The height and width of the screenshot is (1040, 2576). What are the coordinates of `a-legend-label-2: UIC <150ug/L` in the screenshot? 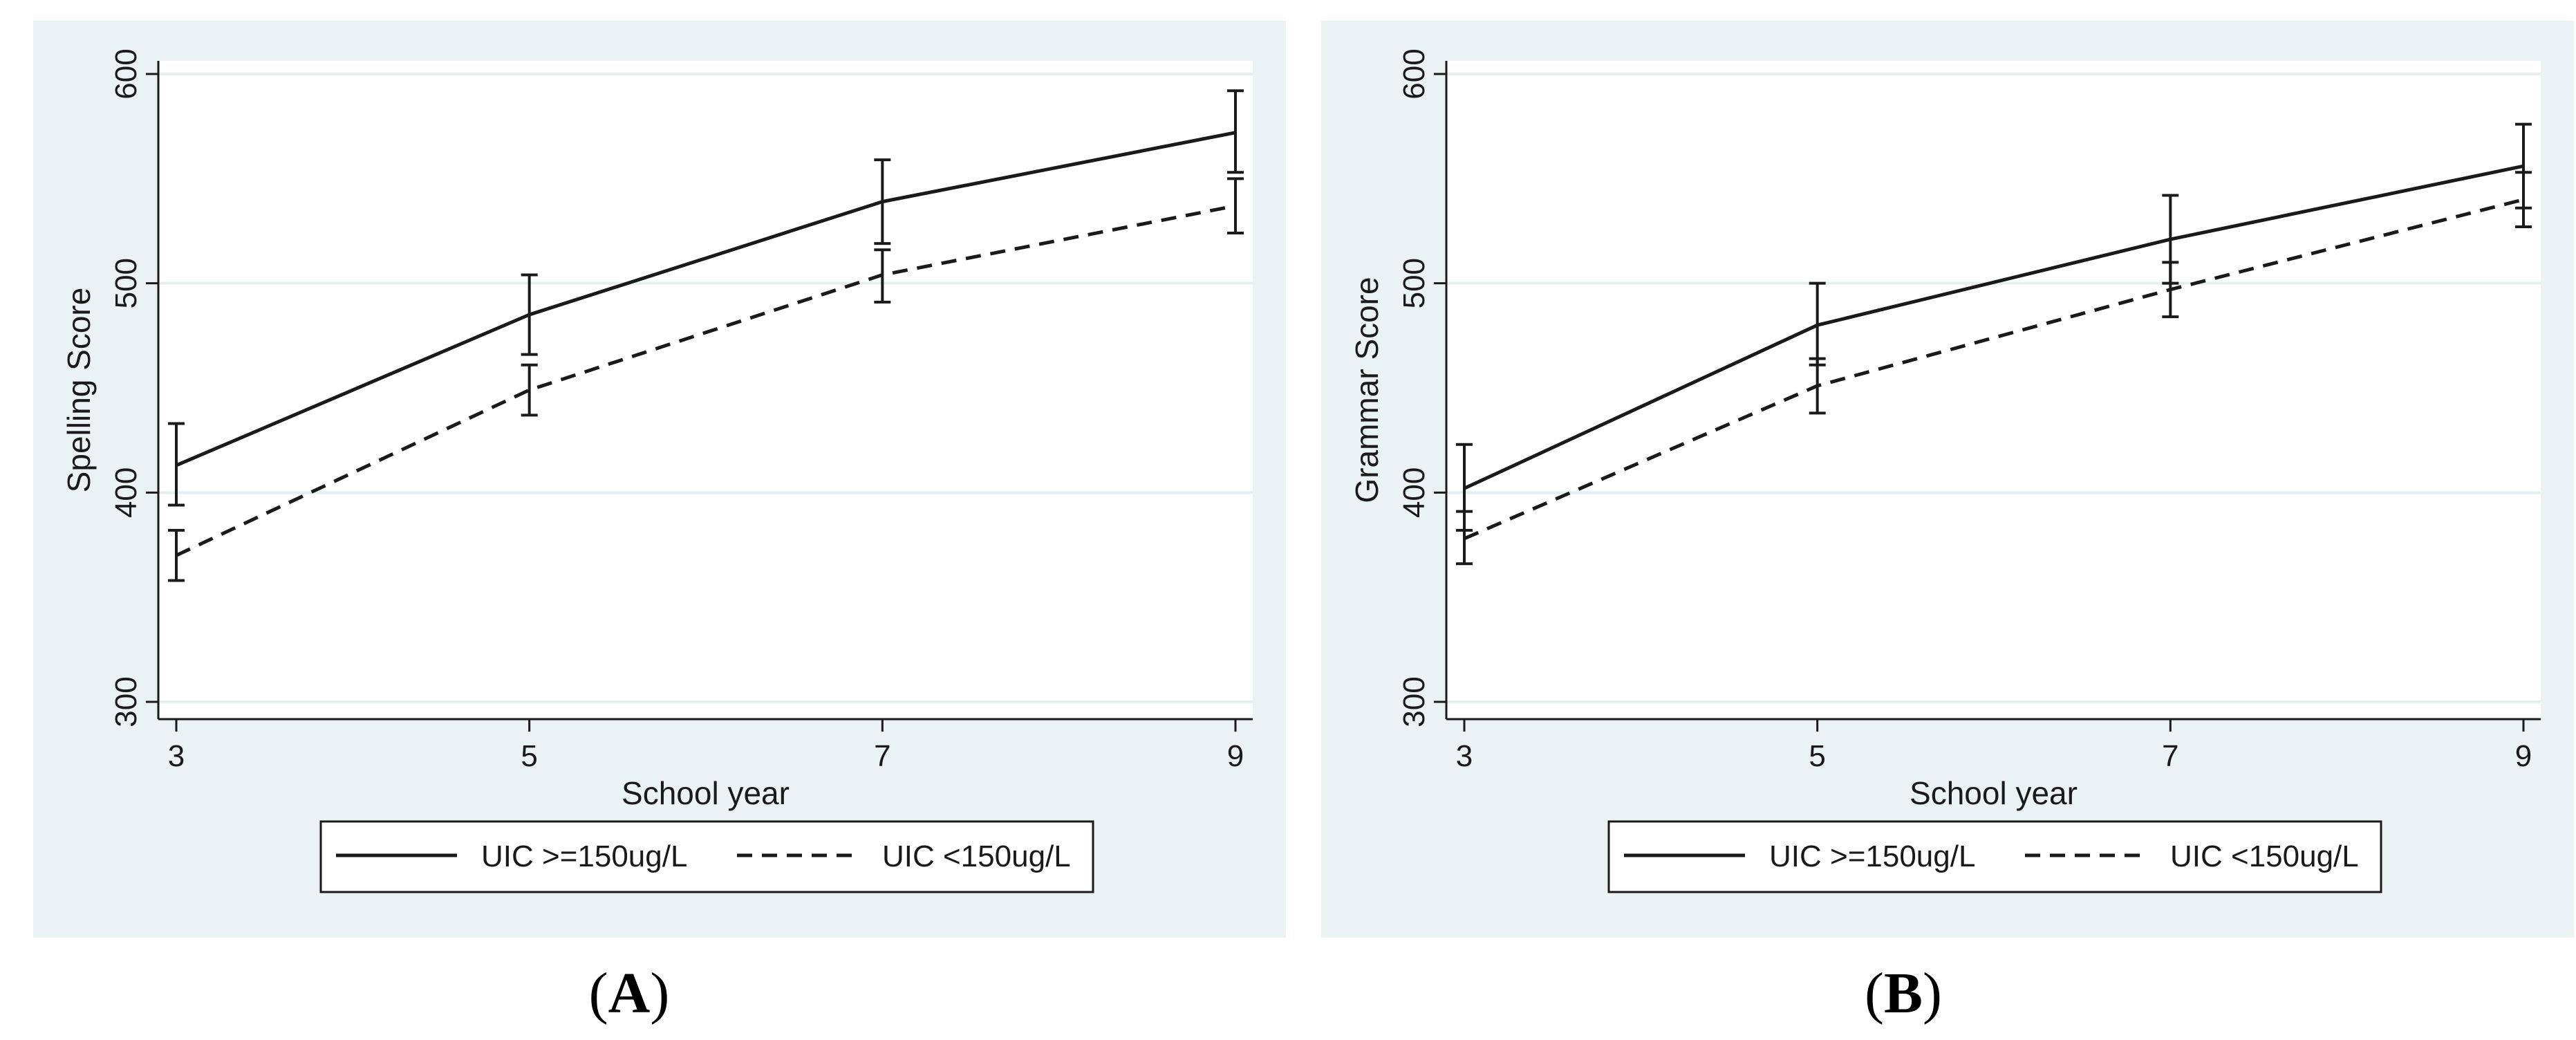 It's located at (976, 856).